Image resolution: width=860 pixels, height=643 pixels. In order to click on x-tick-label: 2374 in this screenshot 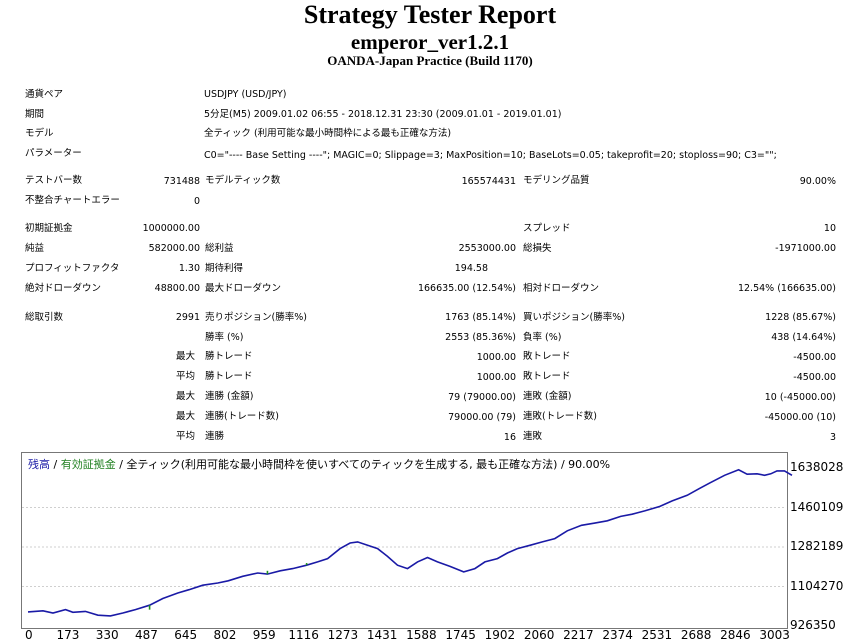, I will do `click(617, 635)`.